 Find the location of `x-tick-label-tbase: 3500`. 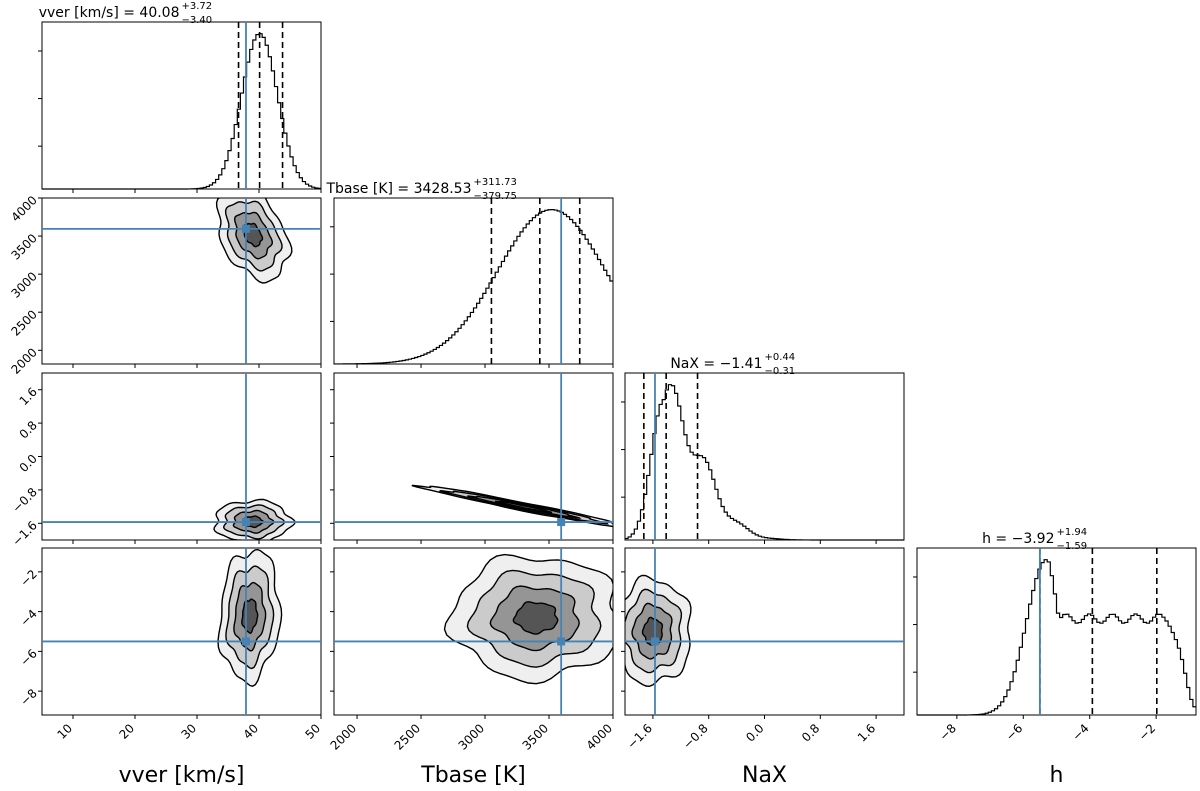

x-tick-label-tbase: 3500 is located at coordinates (535, 736).